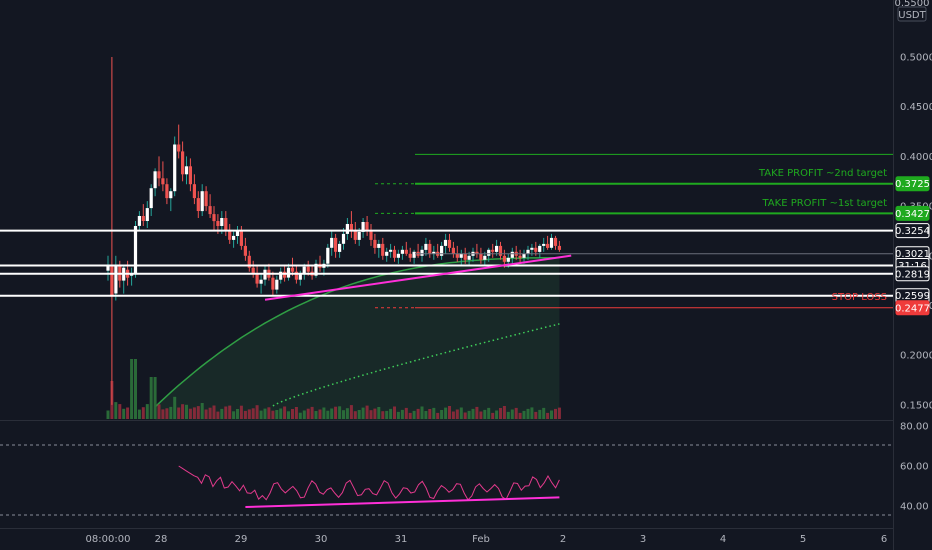  I want to click on moving-average-layer, so click(357, 338).